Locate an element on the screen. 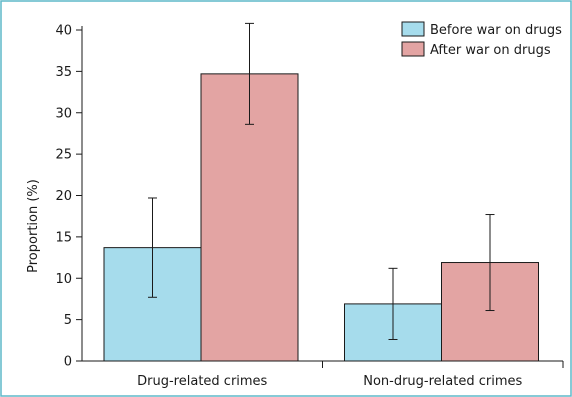 The height and width of the screenshot is (397, 572). y-tick-label: 5 is located at coordinates (68, 320).